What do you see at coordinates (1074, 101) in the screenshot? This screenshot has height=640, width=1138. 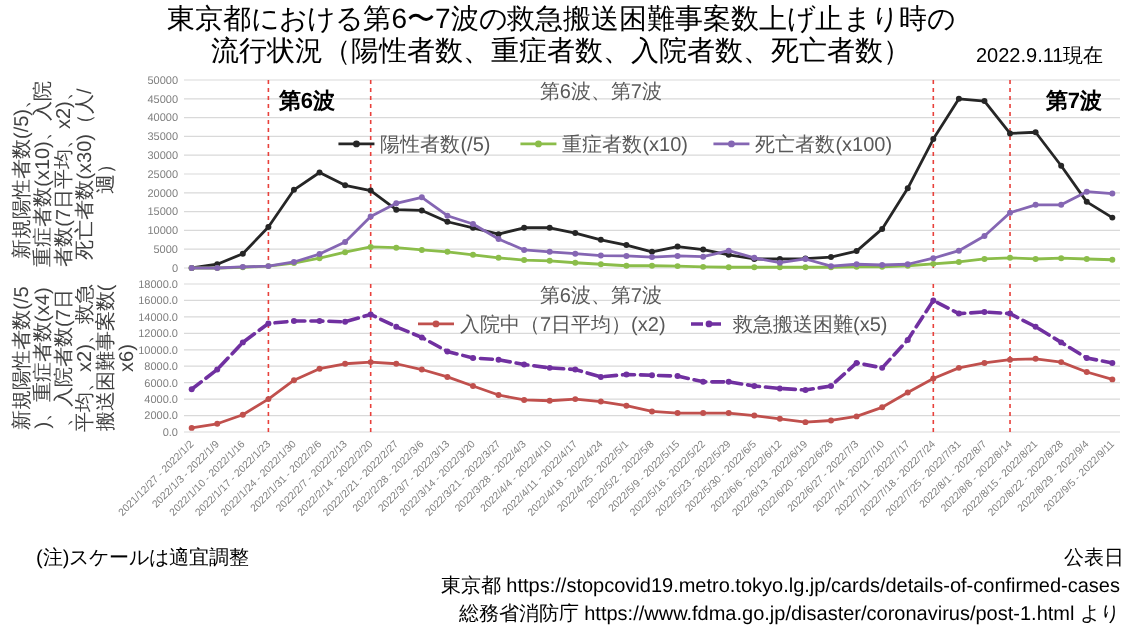 I see `annotation: 第7波` at bounding box center [1074, 101].